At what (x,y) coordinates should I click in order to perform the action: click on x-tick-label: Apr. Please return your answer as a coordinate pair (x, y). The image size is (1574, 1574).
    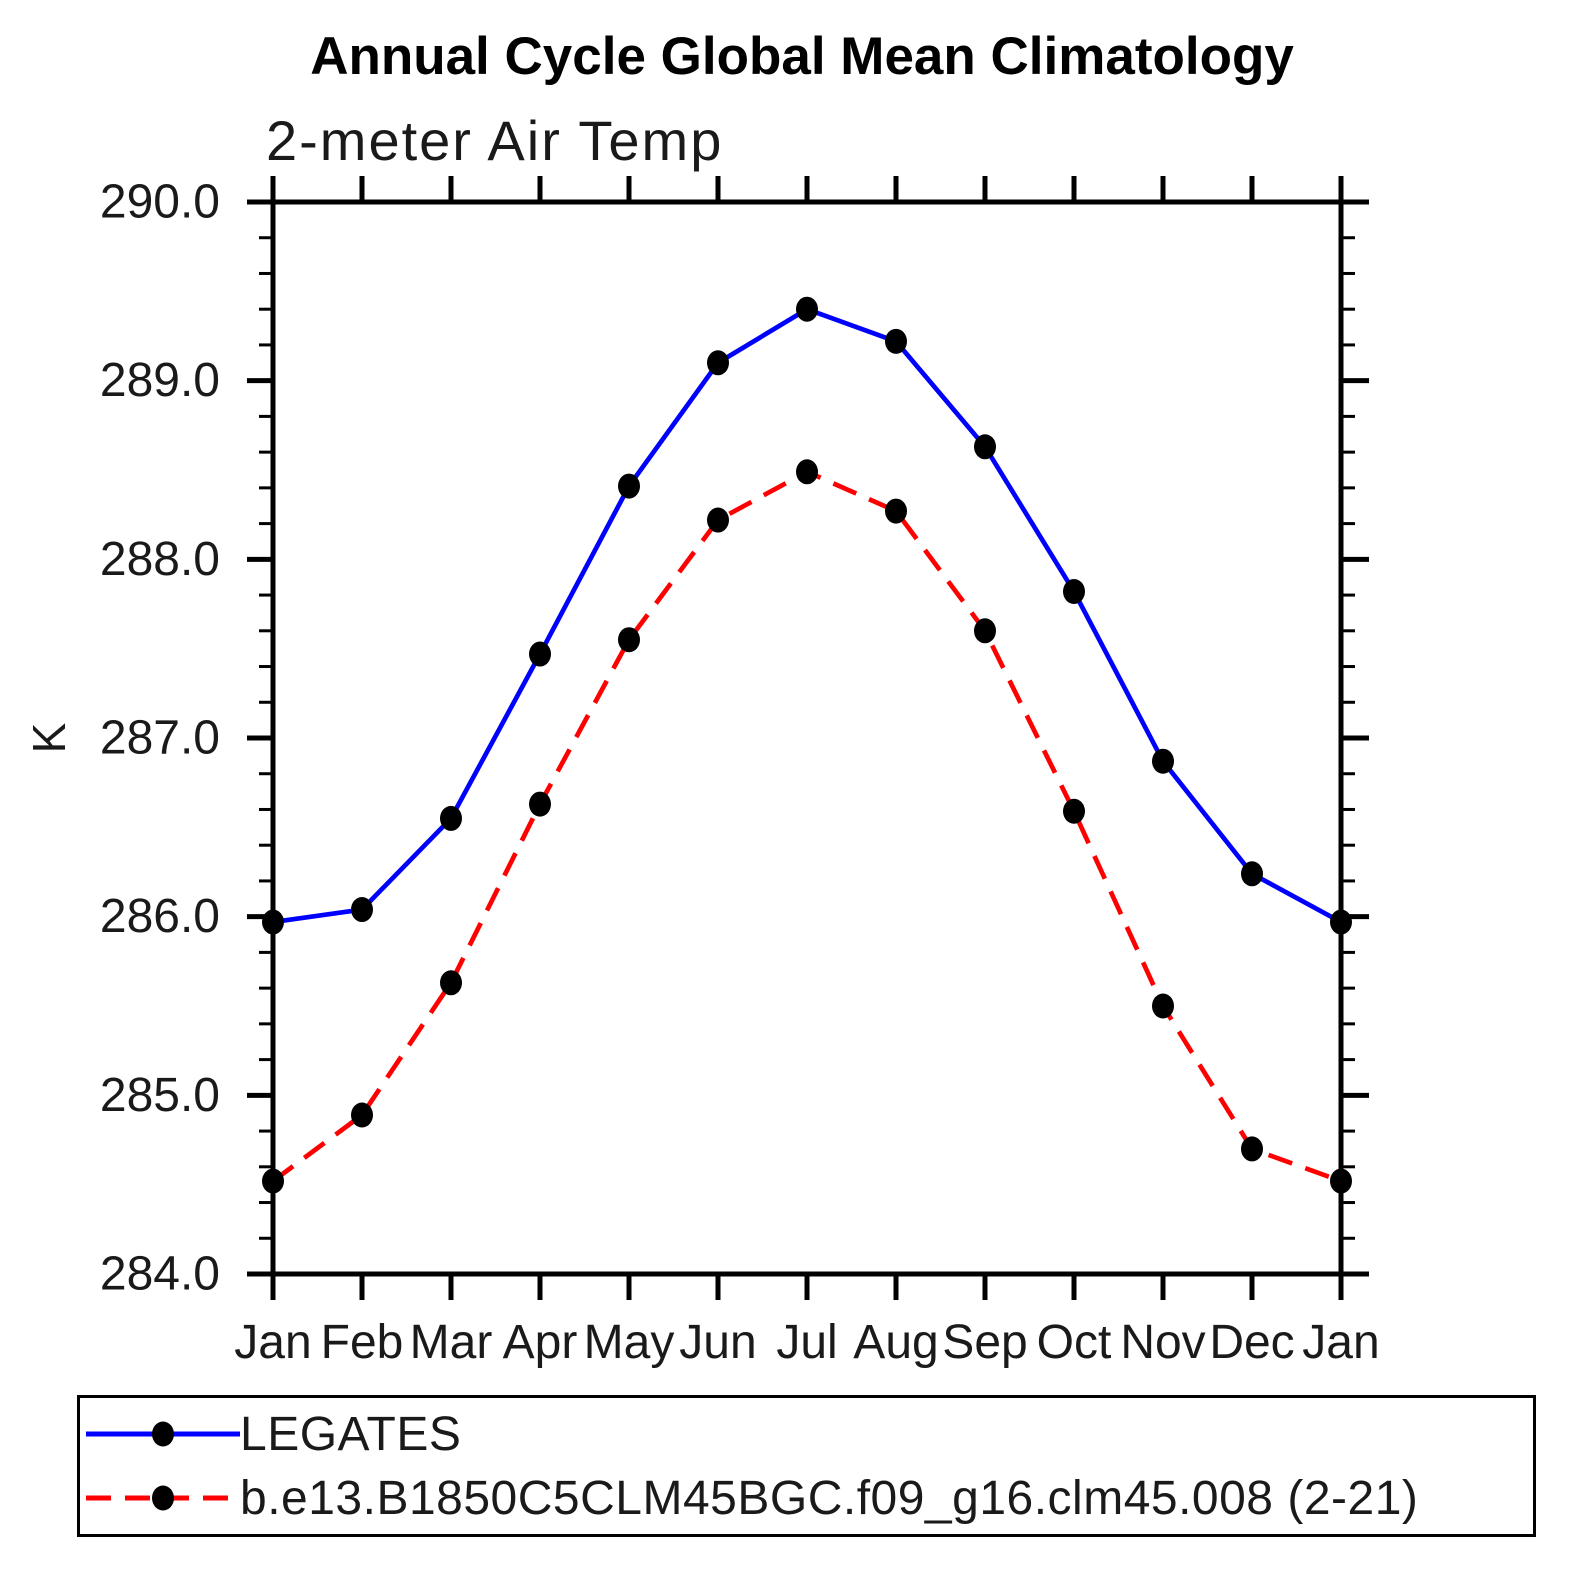
    Looking at the image, I should click on (540, 1342).